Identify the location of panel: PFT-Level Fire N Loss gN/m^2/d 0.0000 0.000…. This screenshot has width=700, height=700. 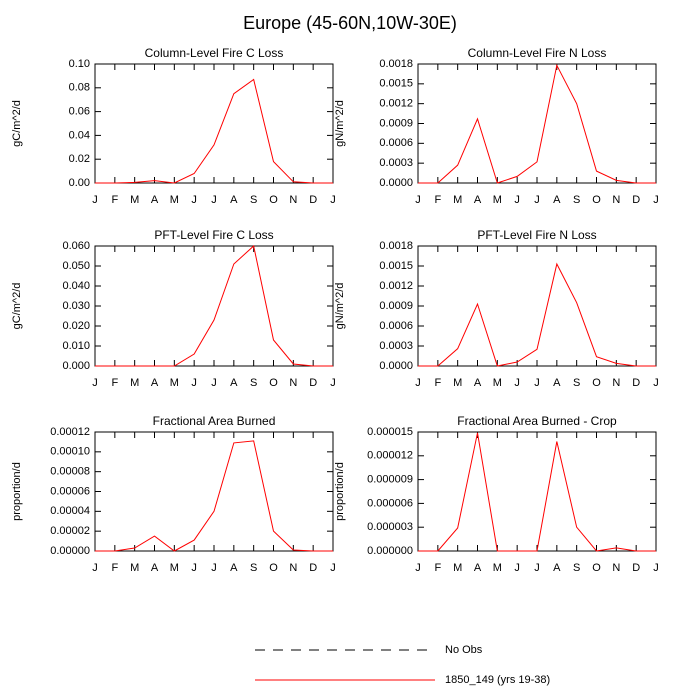
(496, 308).